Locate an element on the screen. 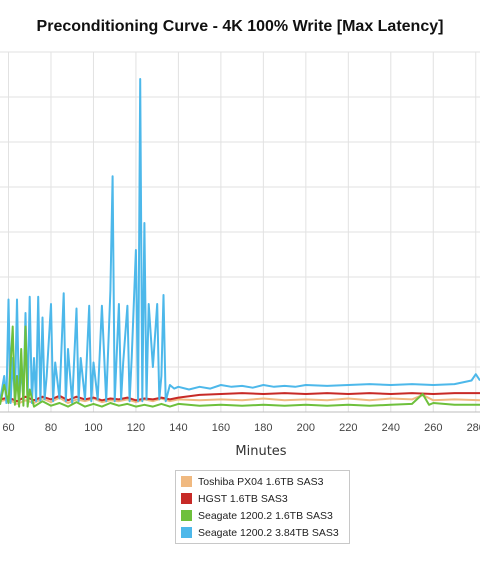 This screenshot has width=480, height=567. legend-item: Seagate 1200.2 3.84TB SAS3 is located at coordinates (262, 532).